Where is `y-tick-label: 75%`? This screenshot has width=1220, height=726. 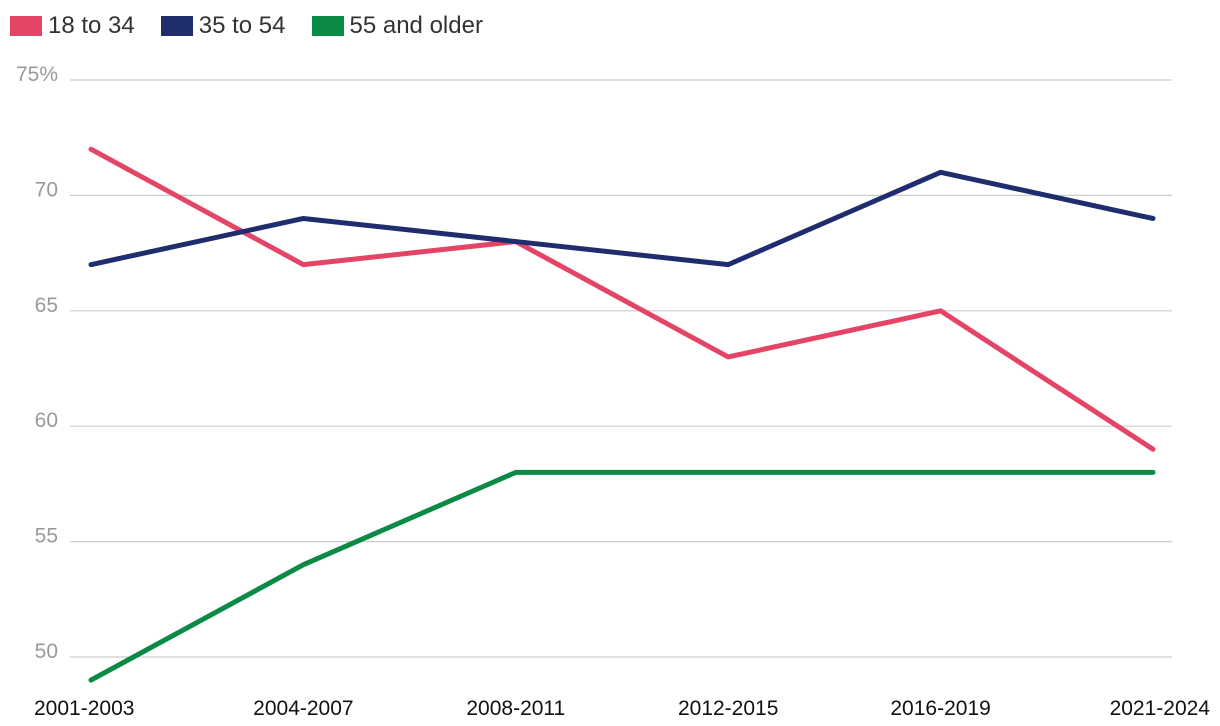
y-tick-label: 75% is located at coordinates (37, 74).